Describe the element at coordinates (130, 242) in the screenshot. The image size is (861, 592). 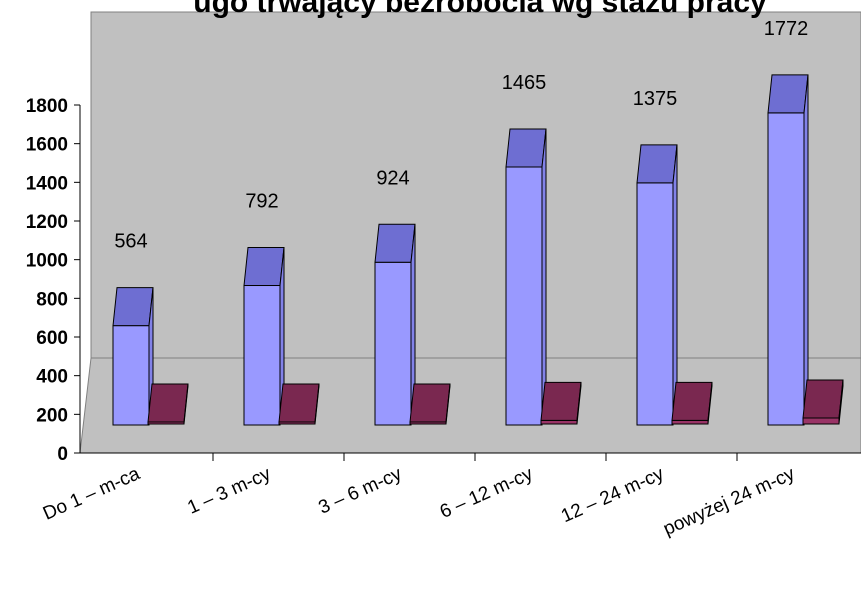
I see `data-label: 564` at that location.